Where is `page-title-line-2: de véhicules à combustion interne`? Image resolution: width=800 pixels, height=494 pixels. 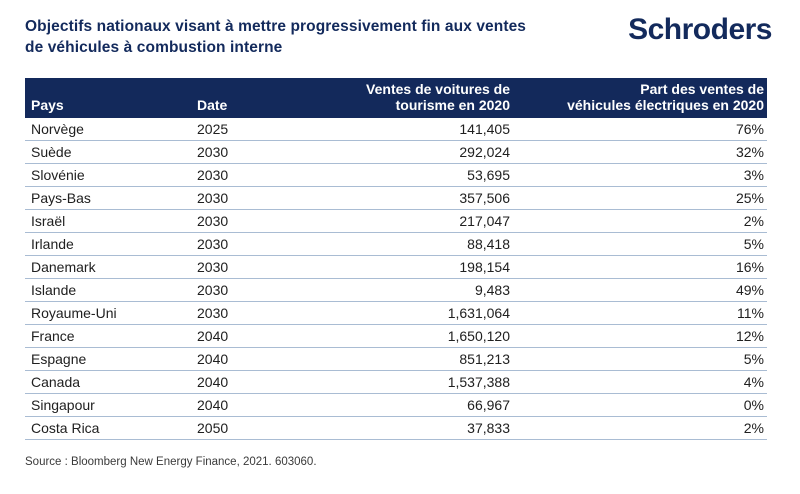
page-title-line-2: de véhicules à combustion interne is located at coordinates (154, 47).